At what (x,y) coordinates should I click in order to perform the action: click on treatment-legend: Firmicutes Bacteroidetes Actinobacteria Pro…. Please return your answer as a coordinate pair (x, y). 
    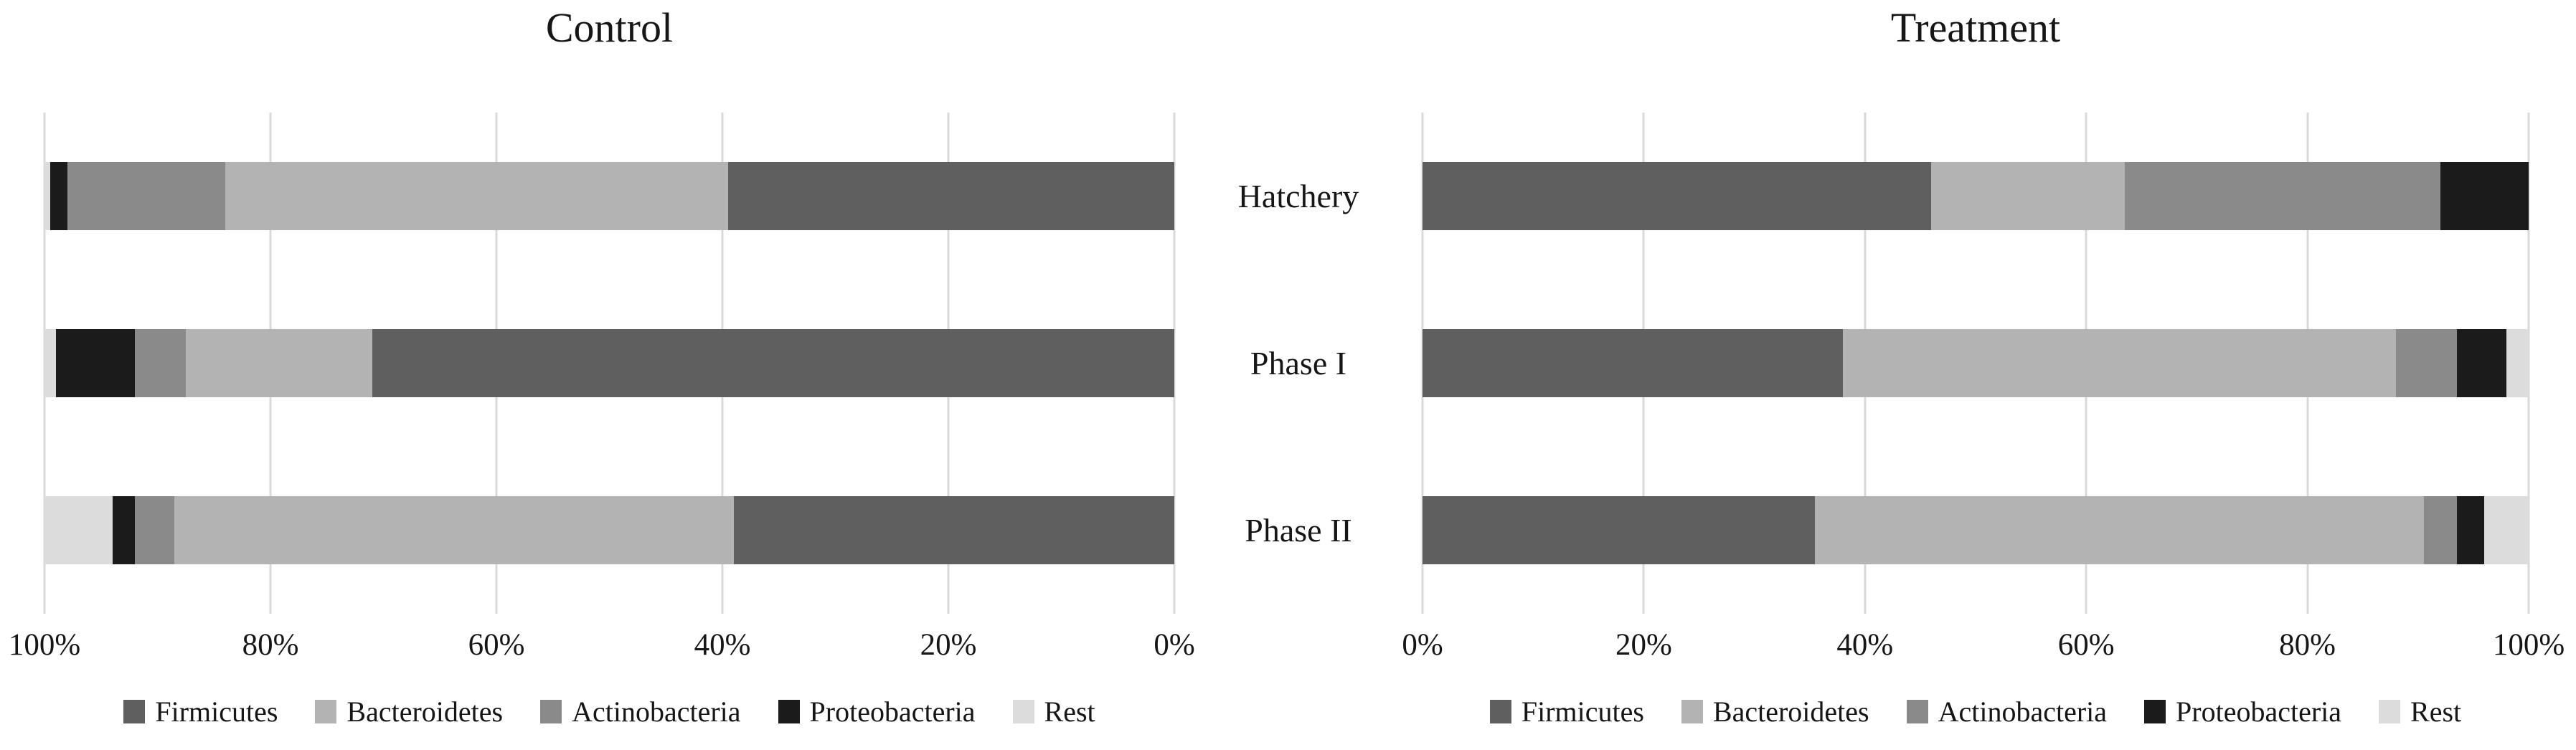
    Looking at the image, I should click on (1976, 711).